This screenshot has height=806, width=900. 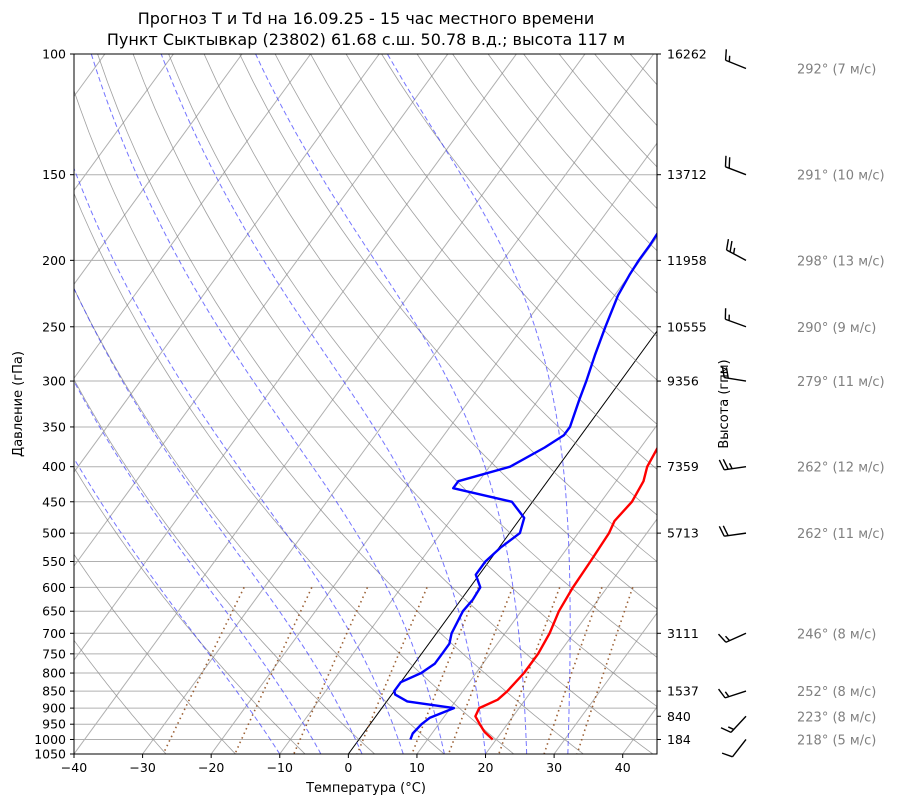 What do you see at coordinates (486, 767) in the screenshot?
I see `x-tick-label: 20` at bounding box center [486, 767].